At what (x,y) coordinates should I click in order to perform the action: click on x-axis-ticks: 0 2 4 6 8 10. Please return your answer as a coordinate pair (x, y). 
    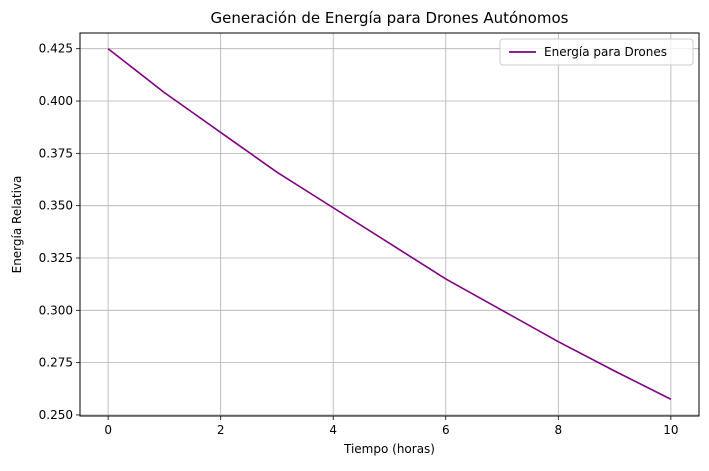
    Looking at the image, I should click on (391, 426).